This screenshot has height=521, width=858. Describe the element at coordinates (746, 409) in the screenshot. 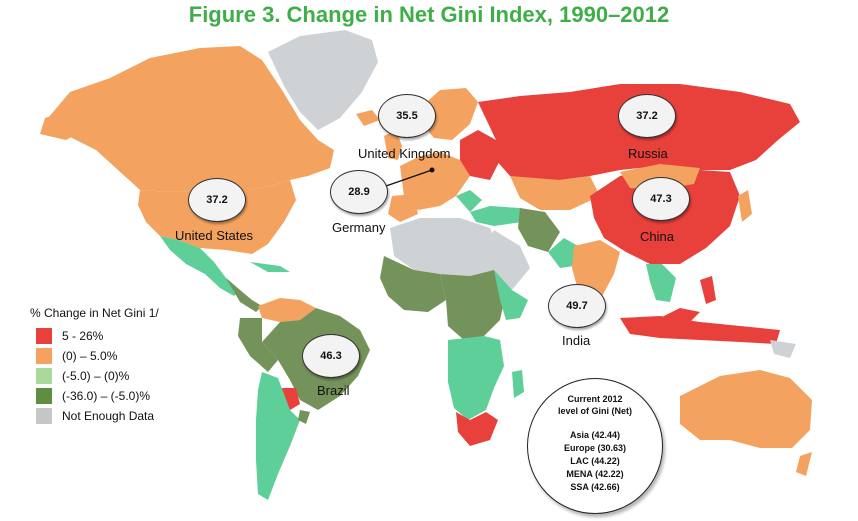

I see `australia` at that location.